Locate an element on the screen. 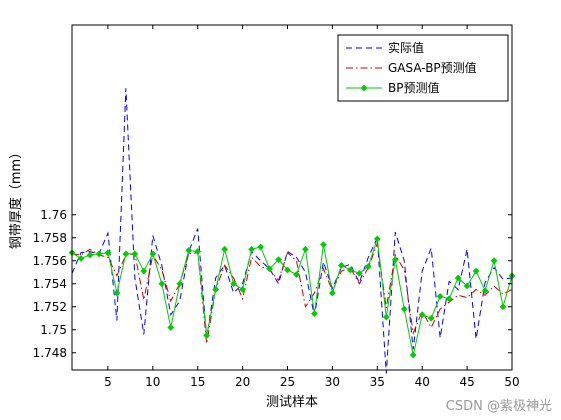 This screenshot has width=561, height=420. y-tick-label: 1.756 is located at coordinates (50, 261).